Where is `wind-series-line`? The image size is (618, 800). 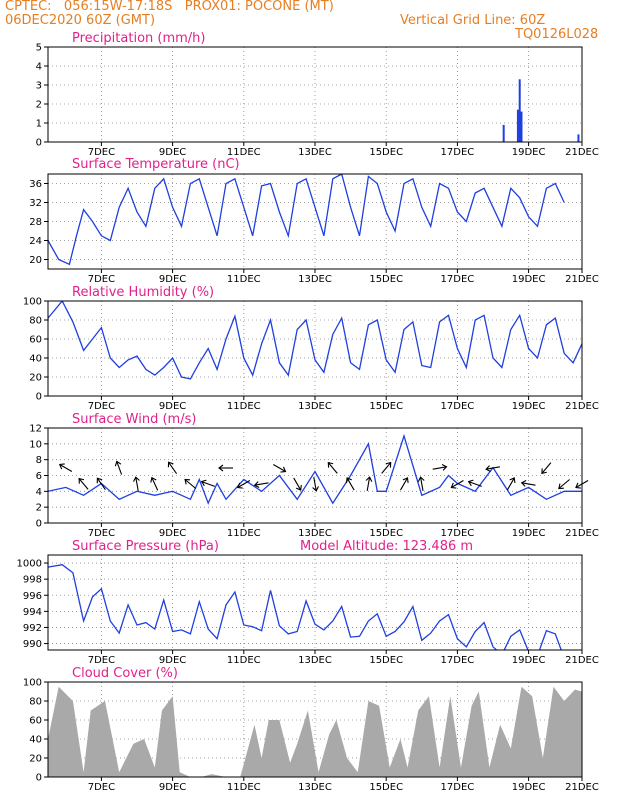 wind-series-line is located at coordinates (315, 469).